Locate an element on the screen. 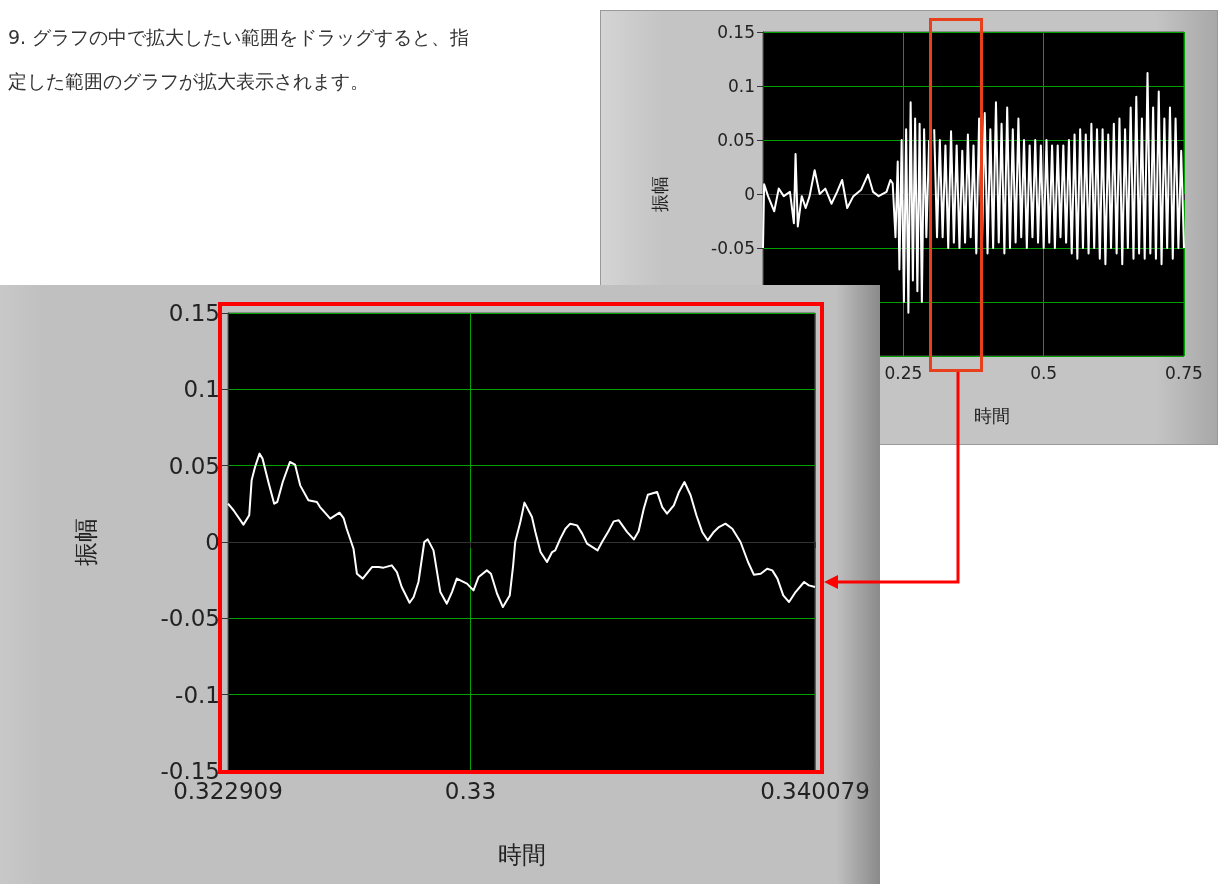 Image resolution: width=1218 pixels, height=884 pixels. x-tick-label: 0.340079 is located at coordinates (815, 790).